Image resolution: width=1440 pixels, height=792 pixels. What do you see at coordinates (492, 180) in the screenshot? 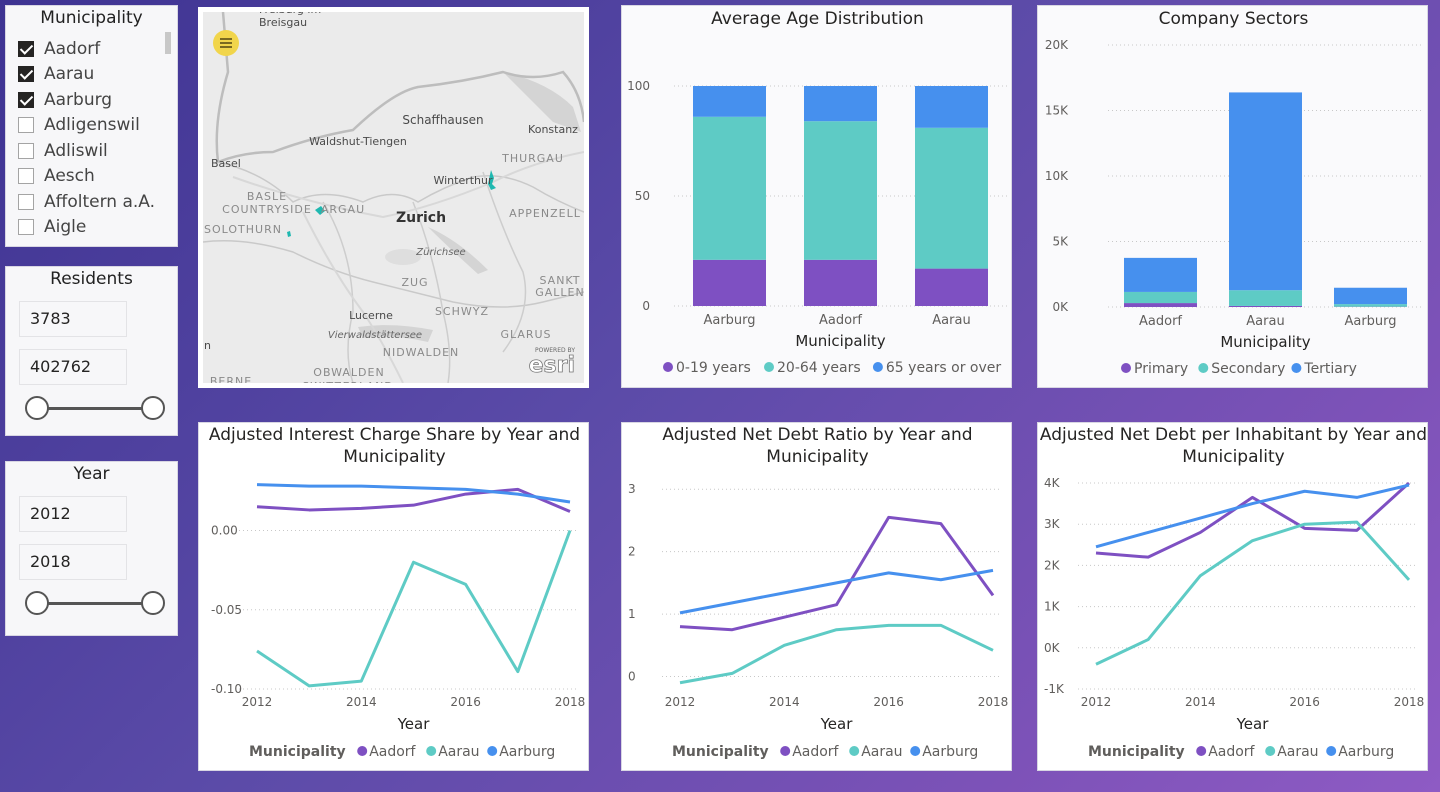
I see `aadorf-marker` at bounding box center [492, 180].